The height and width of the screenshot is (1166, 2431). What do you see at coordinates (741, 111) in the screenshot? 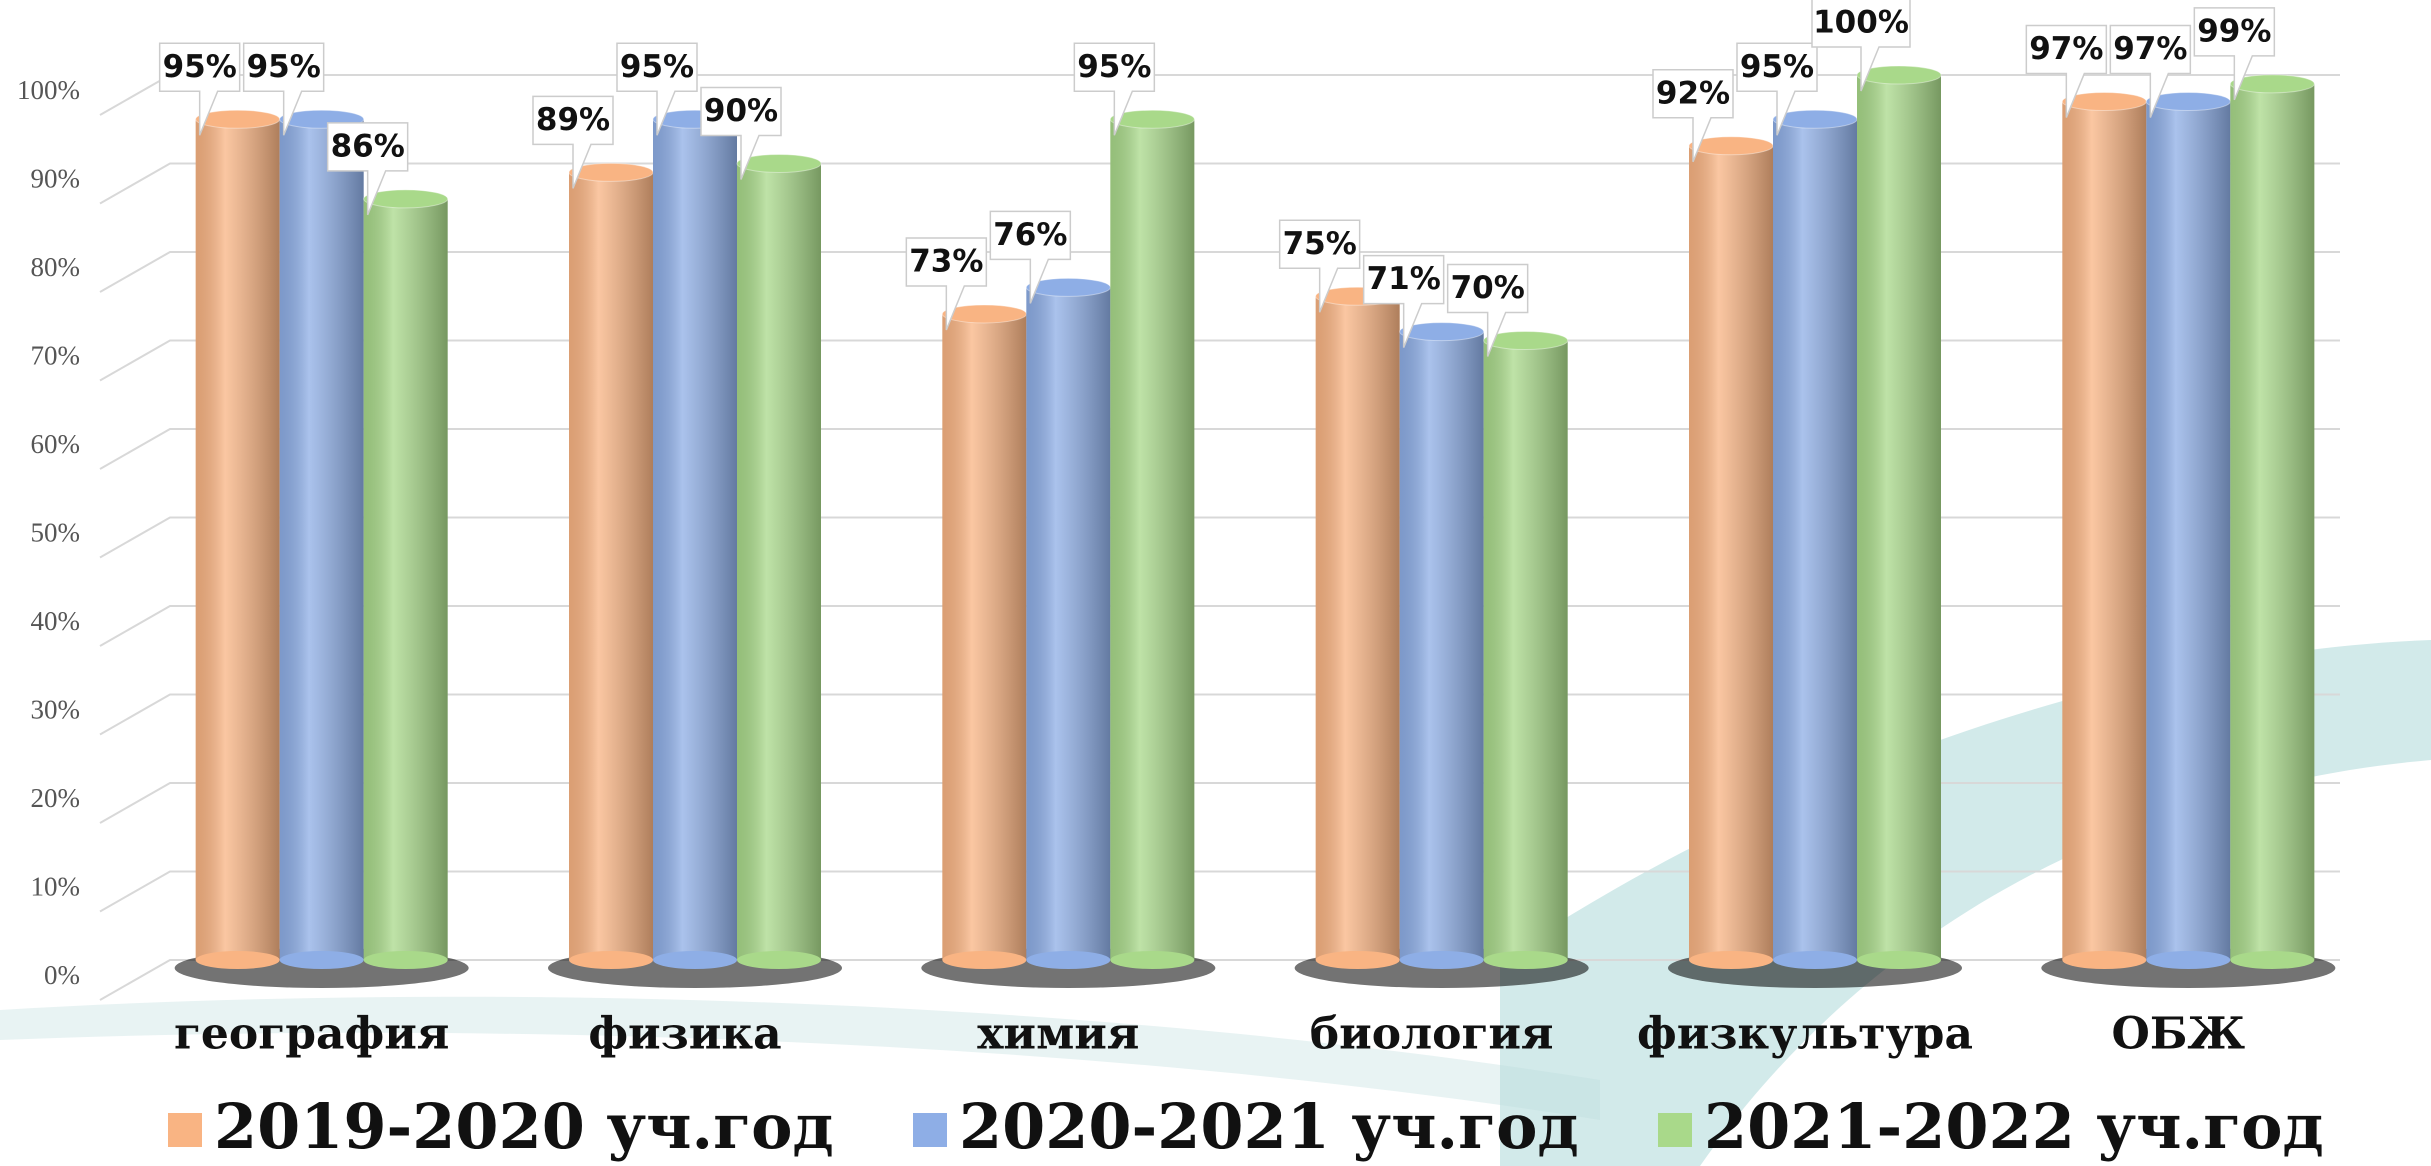
I see `value-label: 90%` at bounding box center [741, 111].